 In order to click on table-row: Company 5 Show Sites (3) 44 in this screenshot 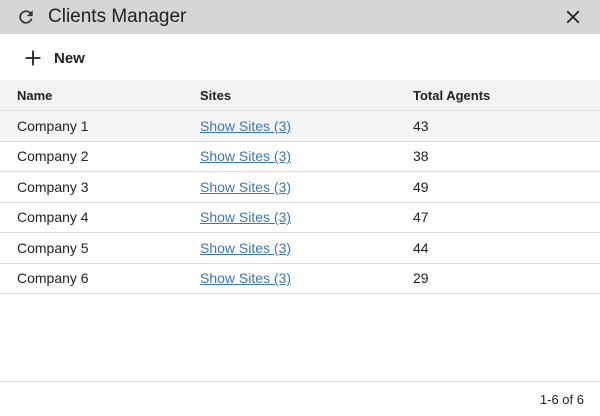, I will do `click(300, 248)`.